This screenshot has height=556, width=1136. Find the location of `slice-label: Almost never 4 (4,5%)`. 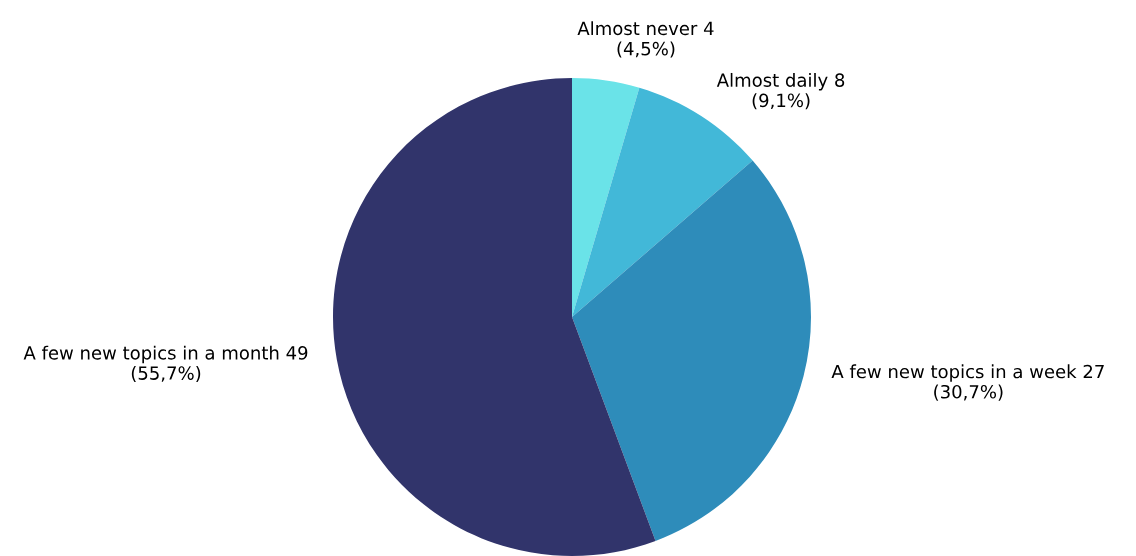

slice-label: Almost never 4 (4,5%) is located at coordinates (645, 39).